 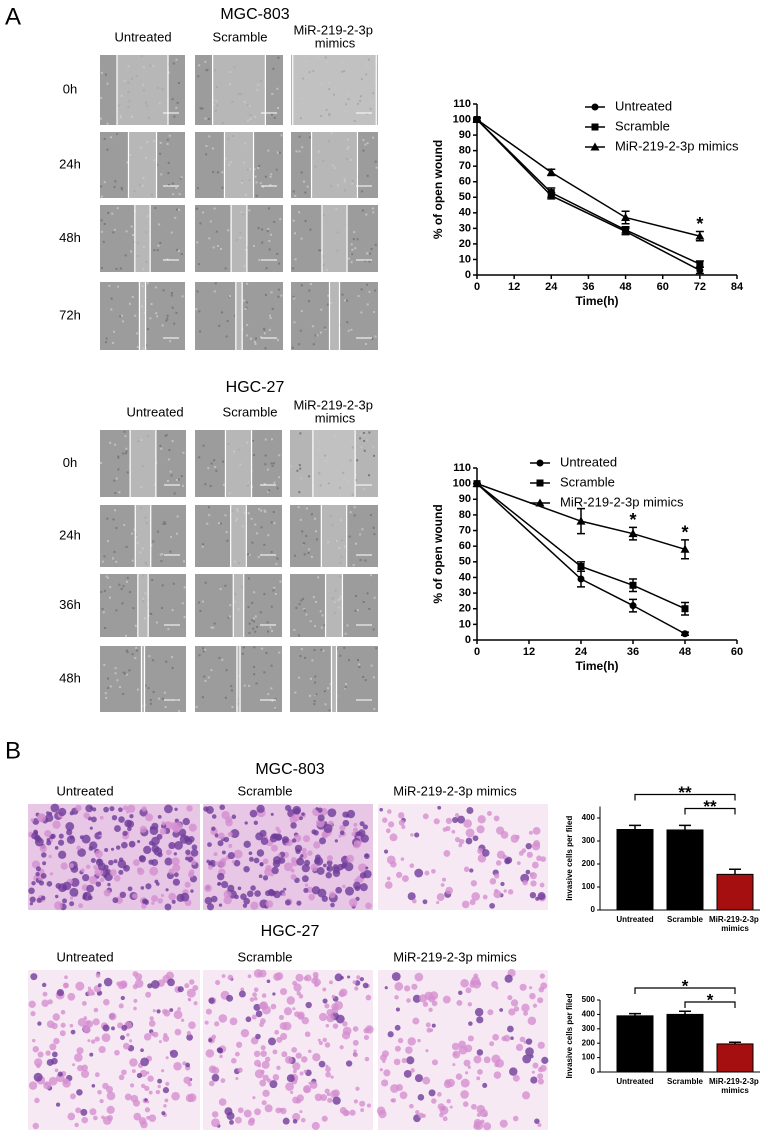 What do you see at coordinates (700, 270) in the screenshot?
I see `point` at bounding box center [700, 270].